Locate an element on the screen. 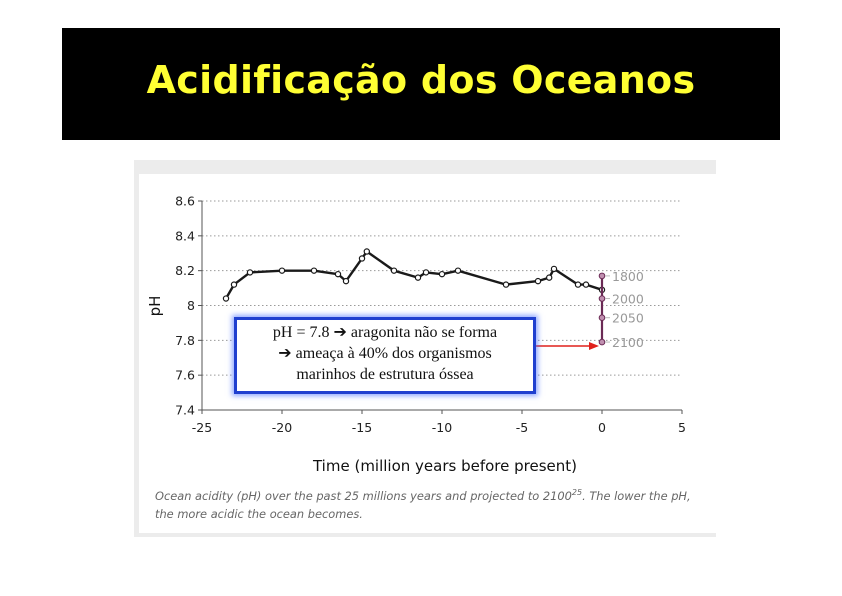 Image resolution: width=842 pixels, height=596 pixels. series-line is located at coordinates (413, 275).